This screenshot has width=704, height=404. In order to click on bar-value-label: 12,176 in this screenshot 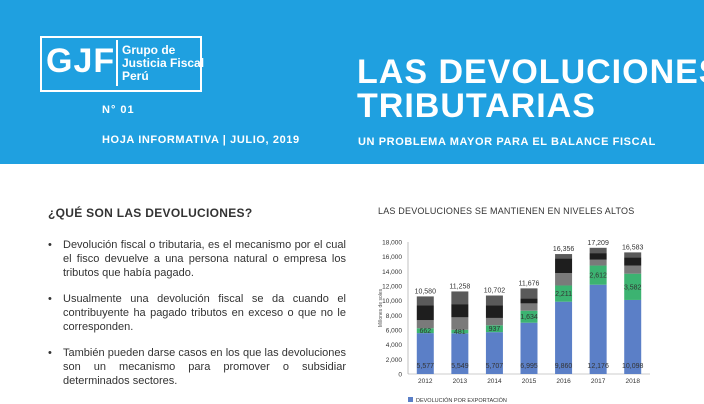, I will do `click(598, 366)`.